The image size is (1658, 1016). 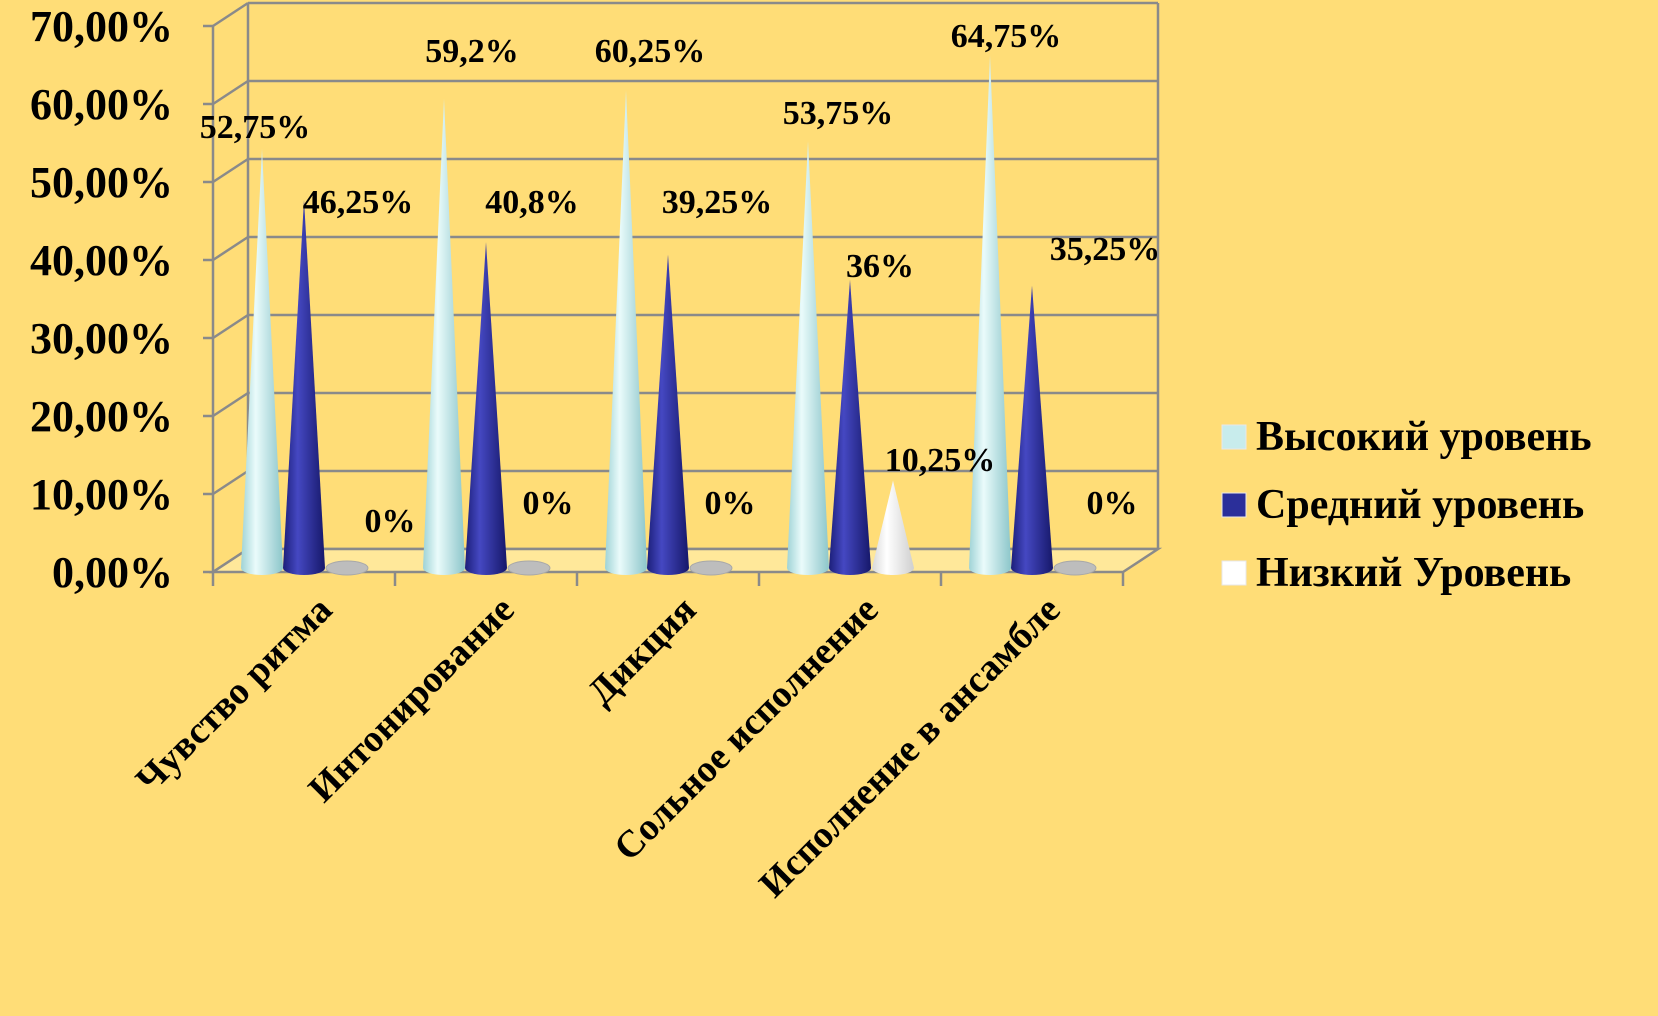 What do you see at coordinates (112, 572) in the screenshot?
I see `y-tick-label: 0,00%` at bounding box center [112, 572].